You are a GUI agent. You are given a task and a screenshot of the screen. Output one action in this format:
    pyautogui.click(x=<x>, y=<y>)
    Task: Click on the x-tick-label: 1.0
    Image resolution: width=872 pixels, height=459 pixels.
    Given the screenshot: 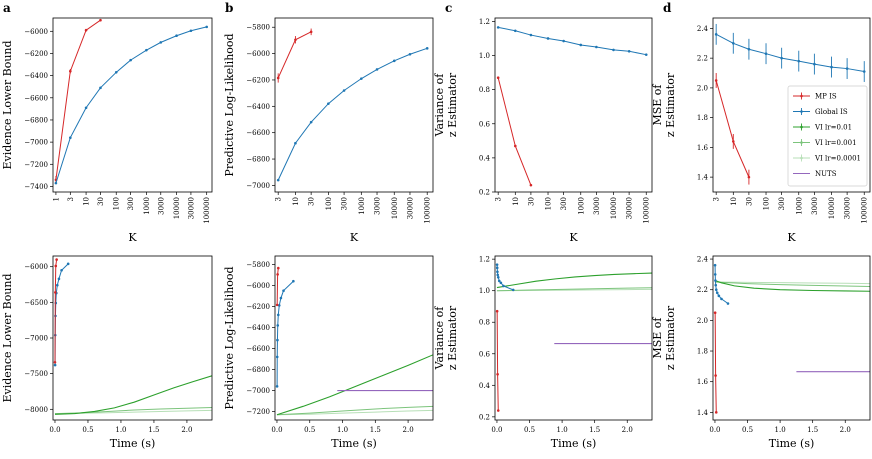 What is the action you would take?
    pyautogui.click(x=120, y=430)
    